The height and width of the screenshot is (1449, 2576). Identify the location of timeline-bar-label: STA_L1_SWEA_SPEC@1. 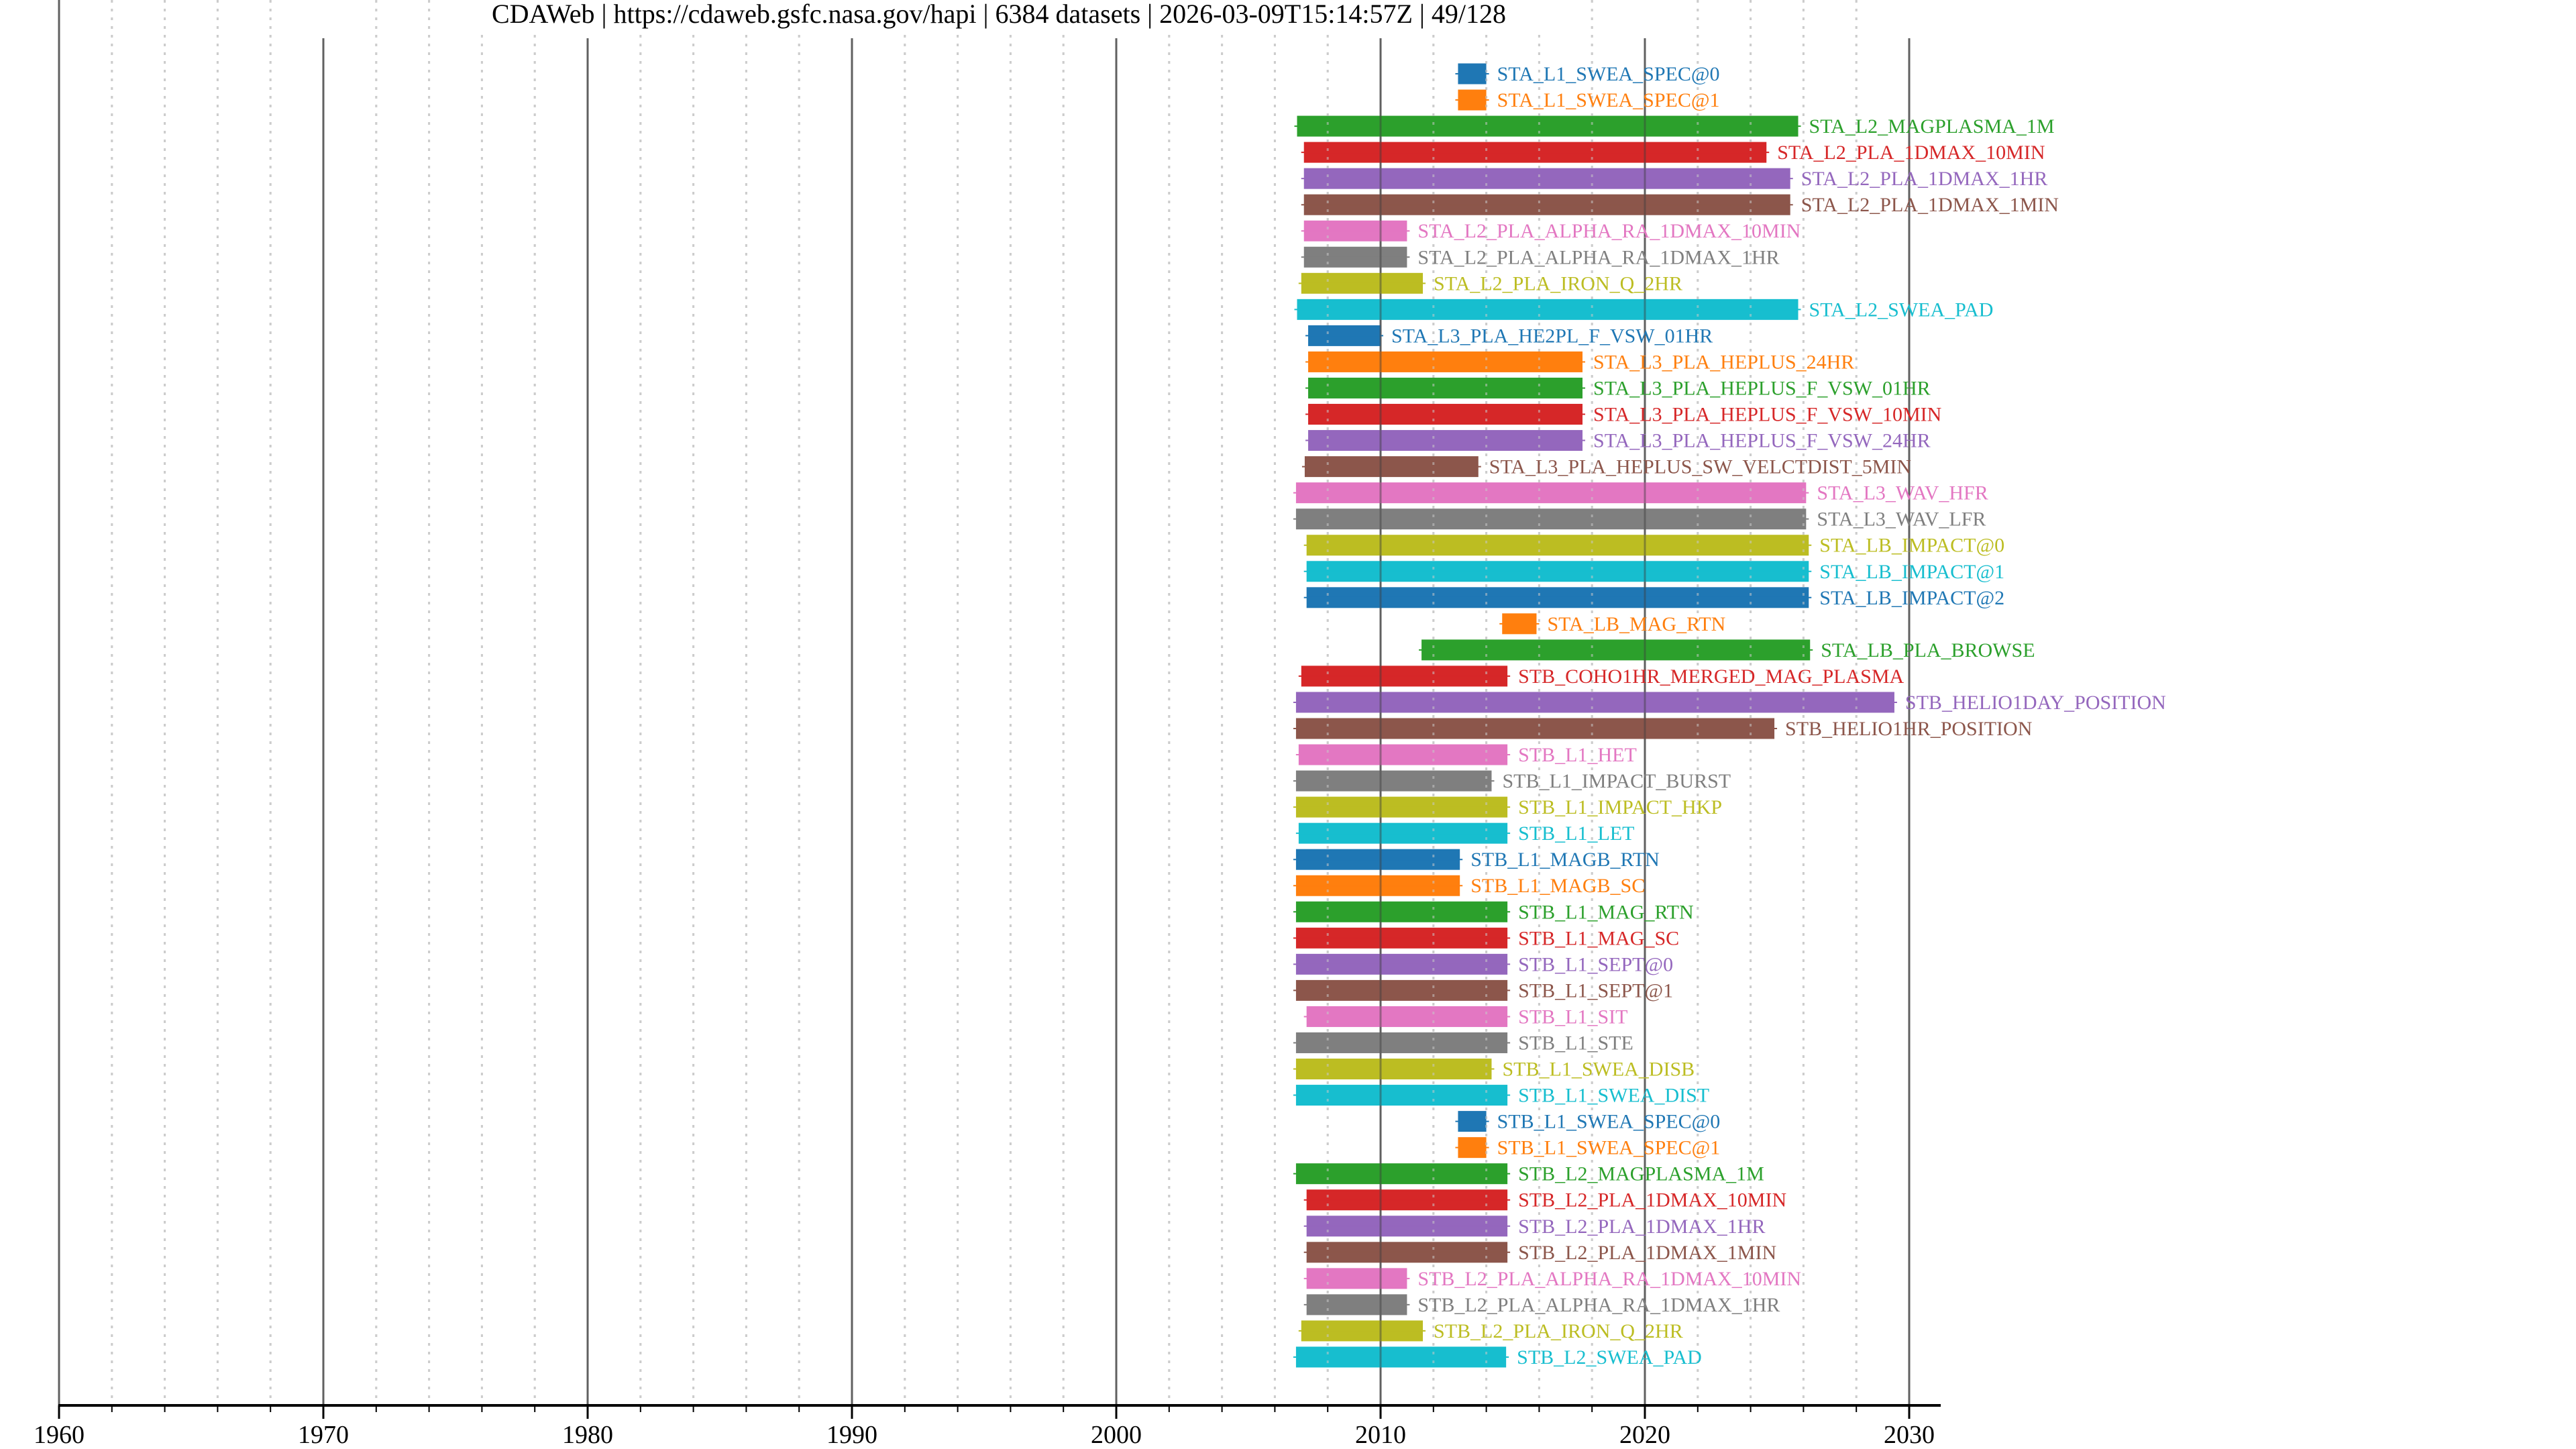
(1608, 100).